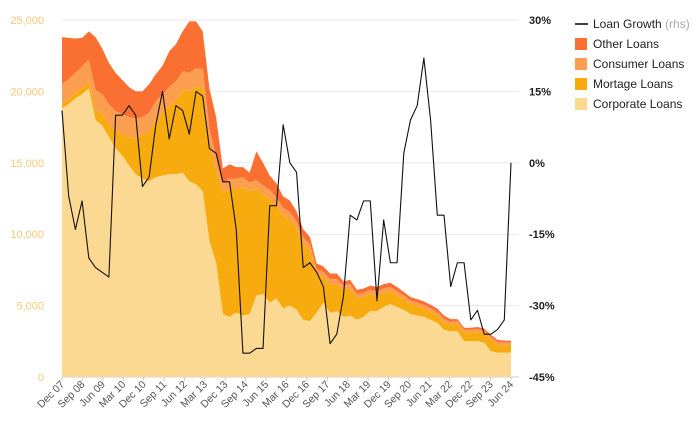 Image resolution: width=700 pixels, height=433 pixels. I want to click on left-axis: 0 5,000 10,000 15,000 20,000 25,000, so click(27, 199).